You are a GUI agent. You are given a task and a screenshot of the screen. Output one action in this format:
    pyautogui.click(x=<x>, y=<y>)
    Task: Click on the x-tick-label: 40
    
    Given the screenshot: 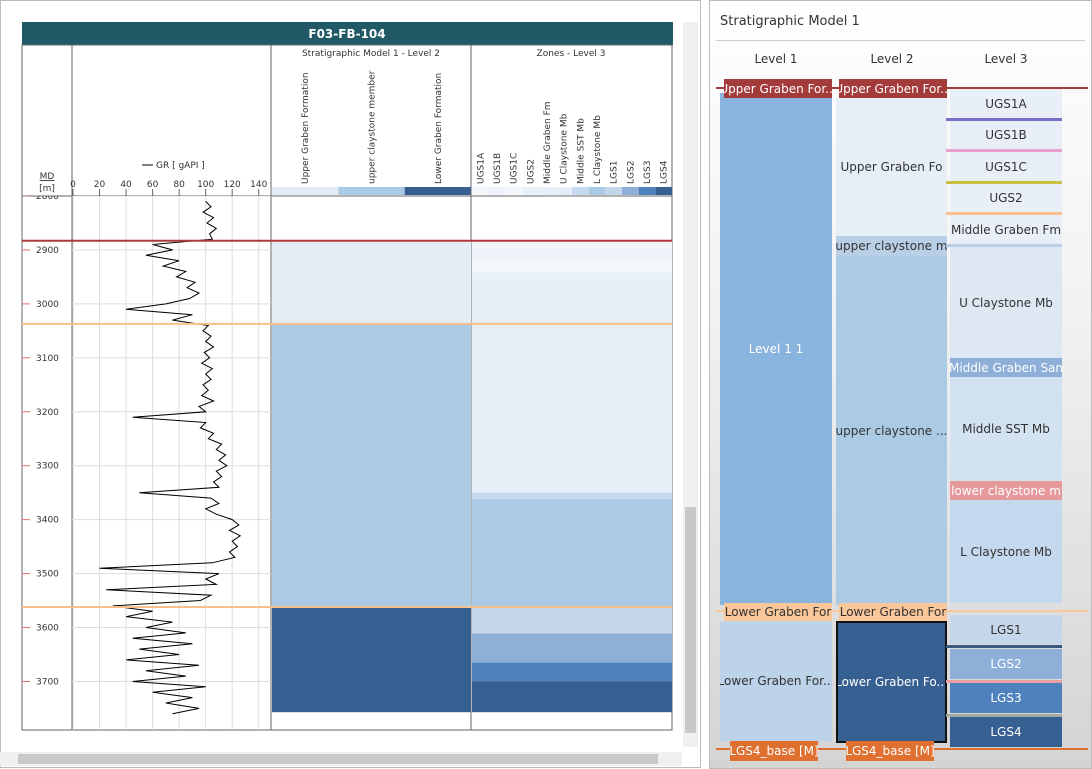 What is the action you would take?
    pyautogui.click(x=126, y=185)
    